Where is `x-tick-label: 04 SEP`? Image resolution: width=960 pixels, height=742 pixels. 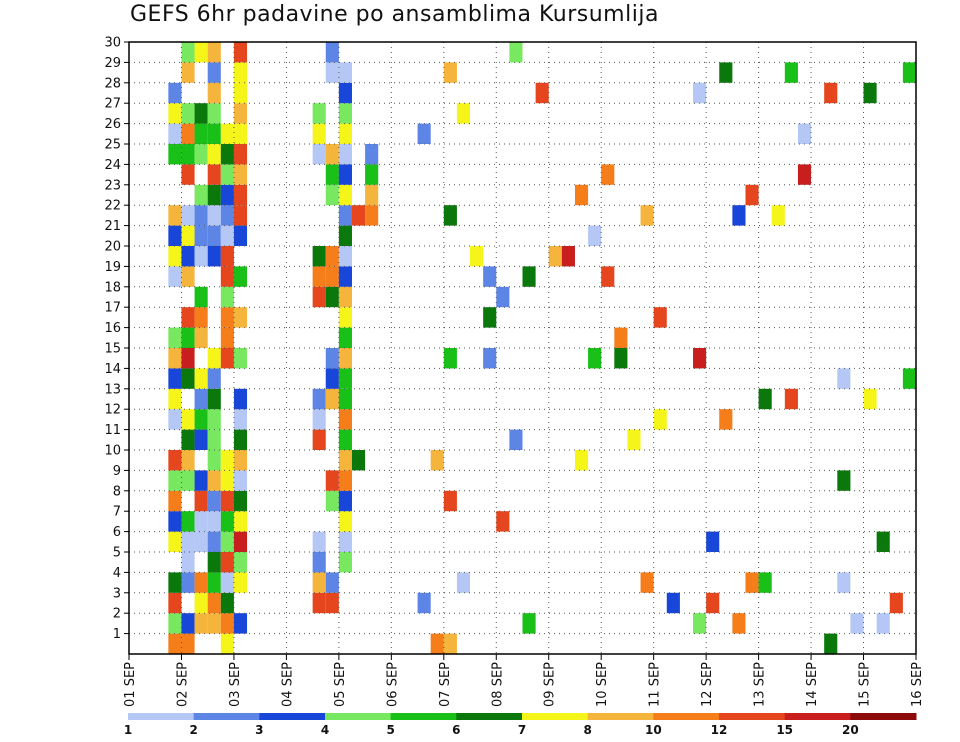
x-tick-label: 04 SEP is located at coordinates (287, 684).